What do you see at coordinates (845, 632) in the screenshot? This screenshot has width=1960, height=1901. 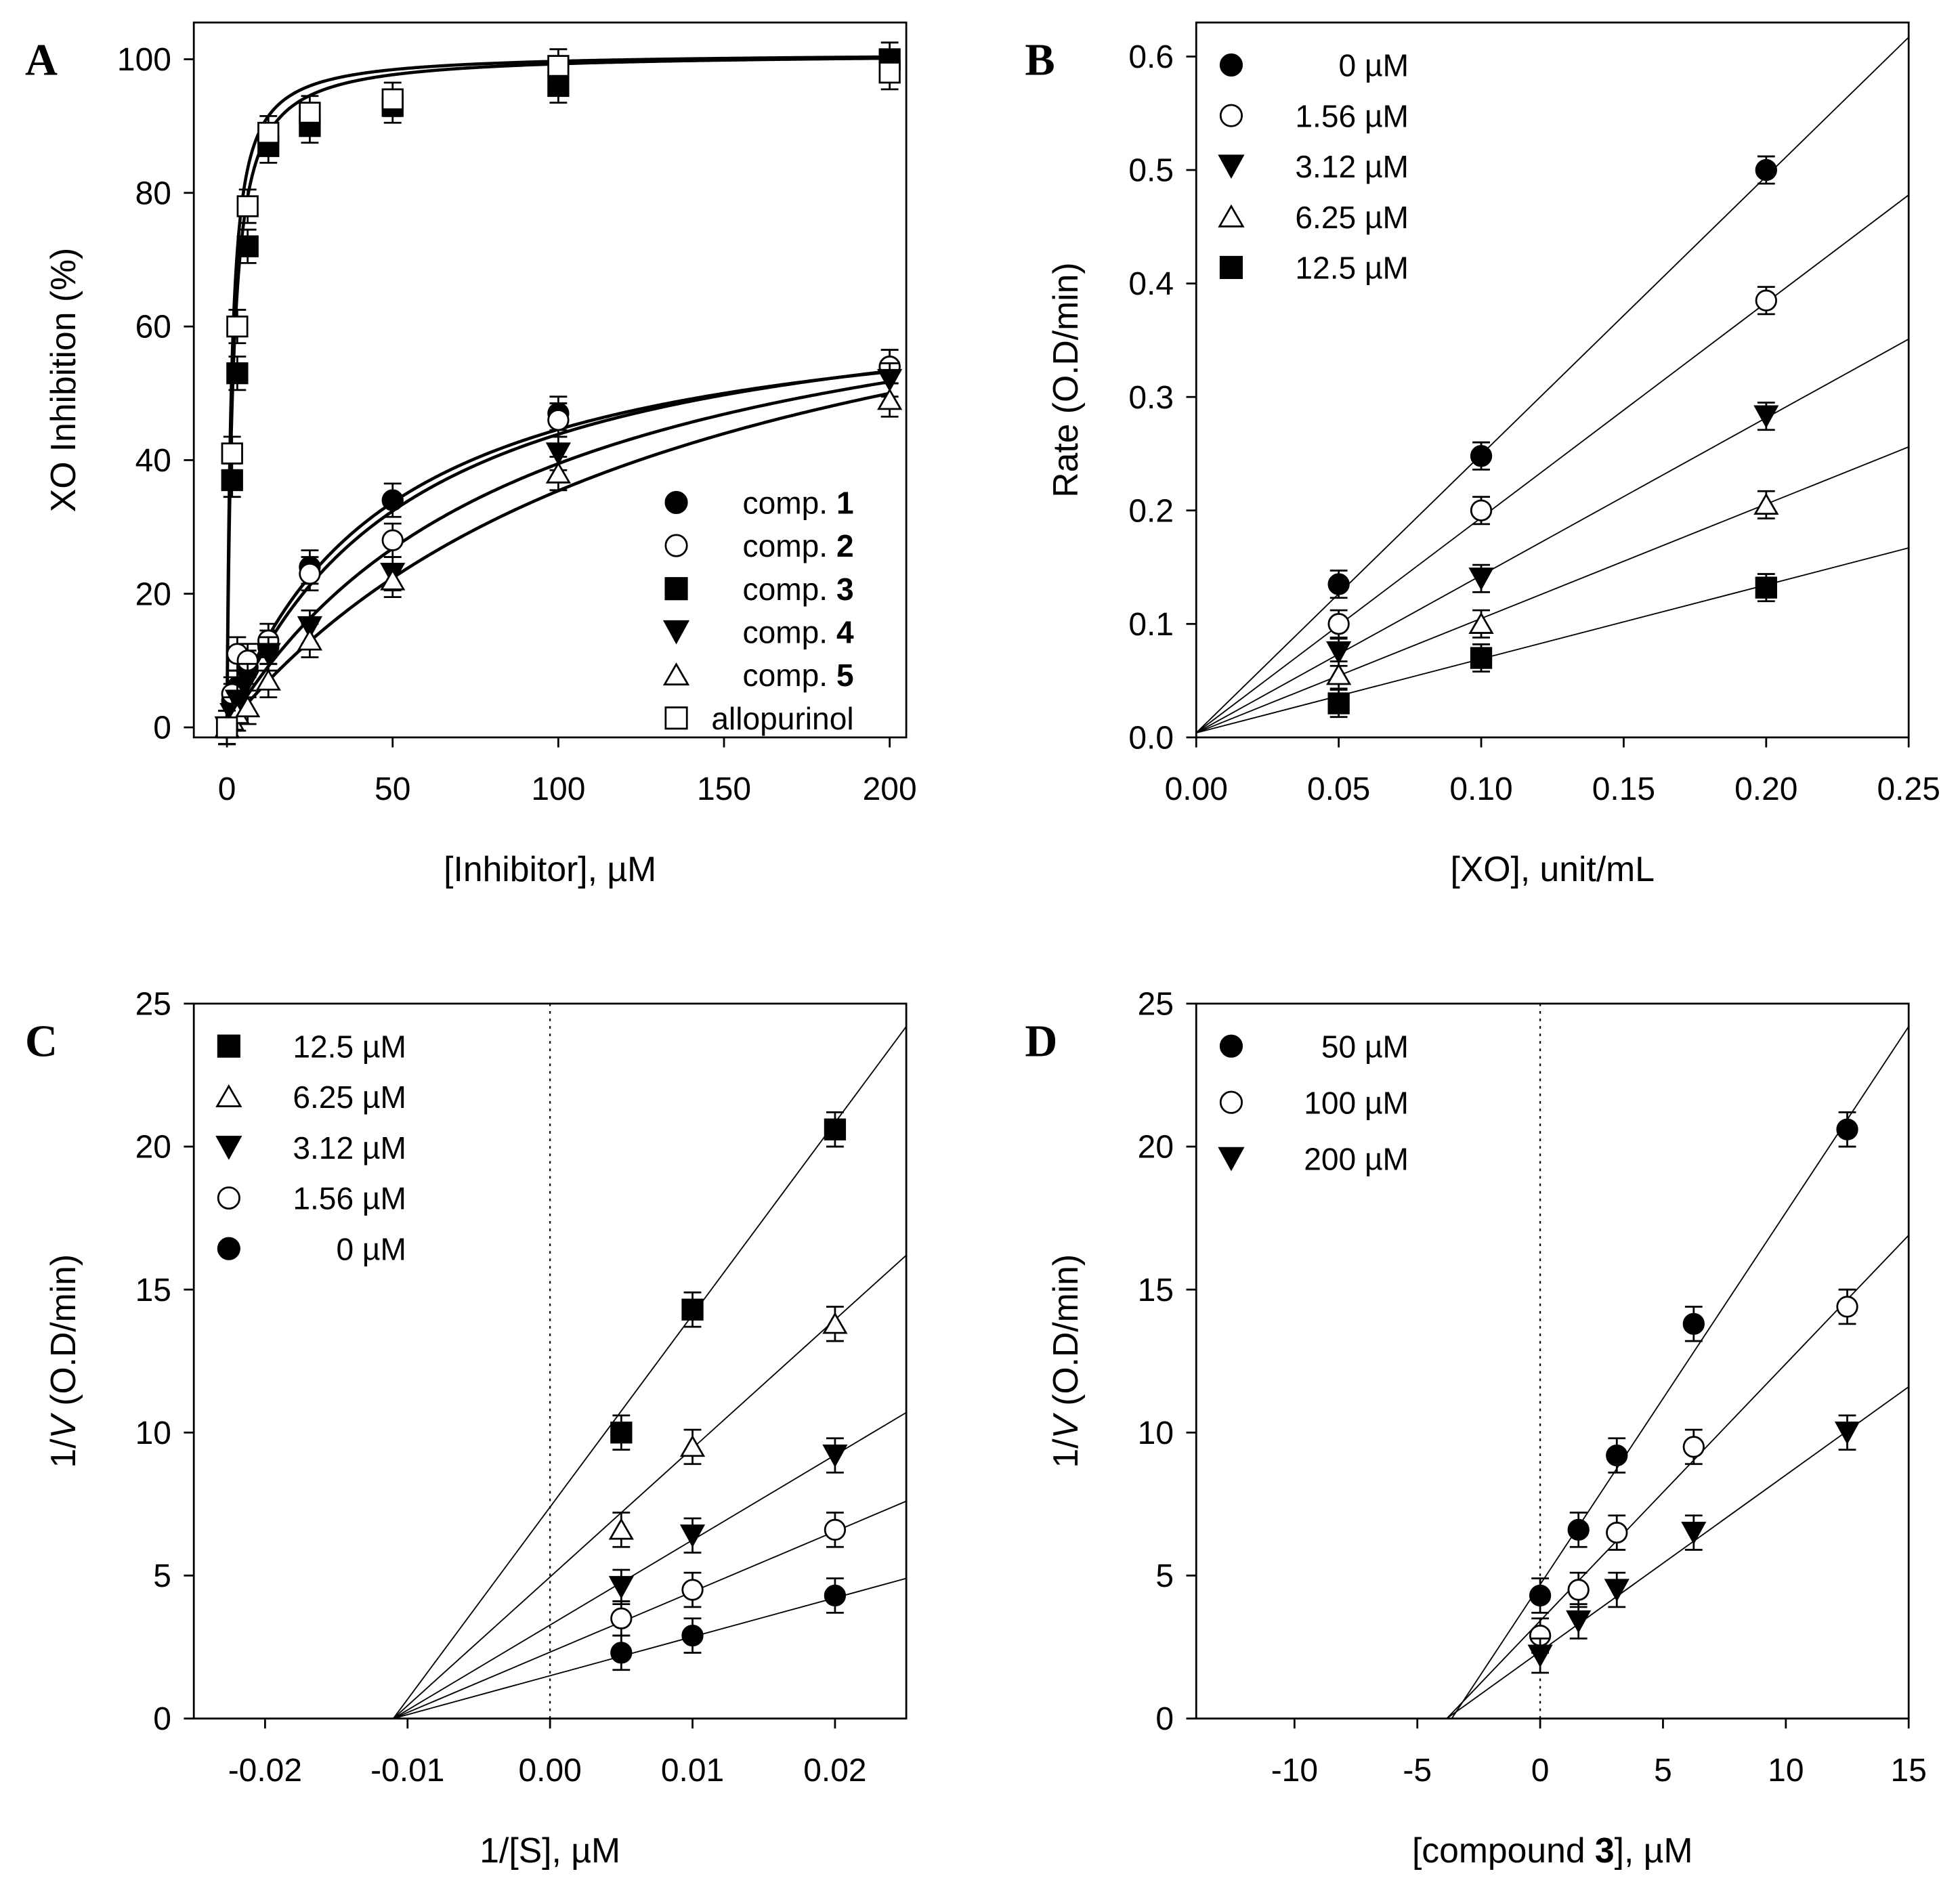 I see `legend-label-number: 4` at bounding box center [845, 632].